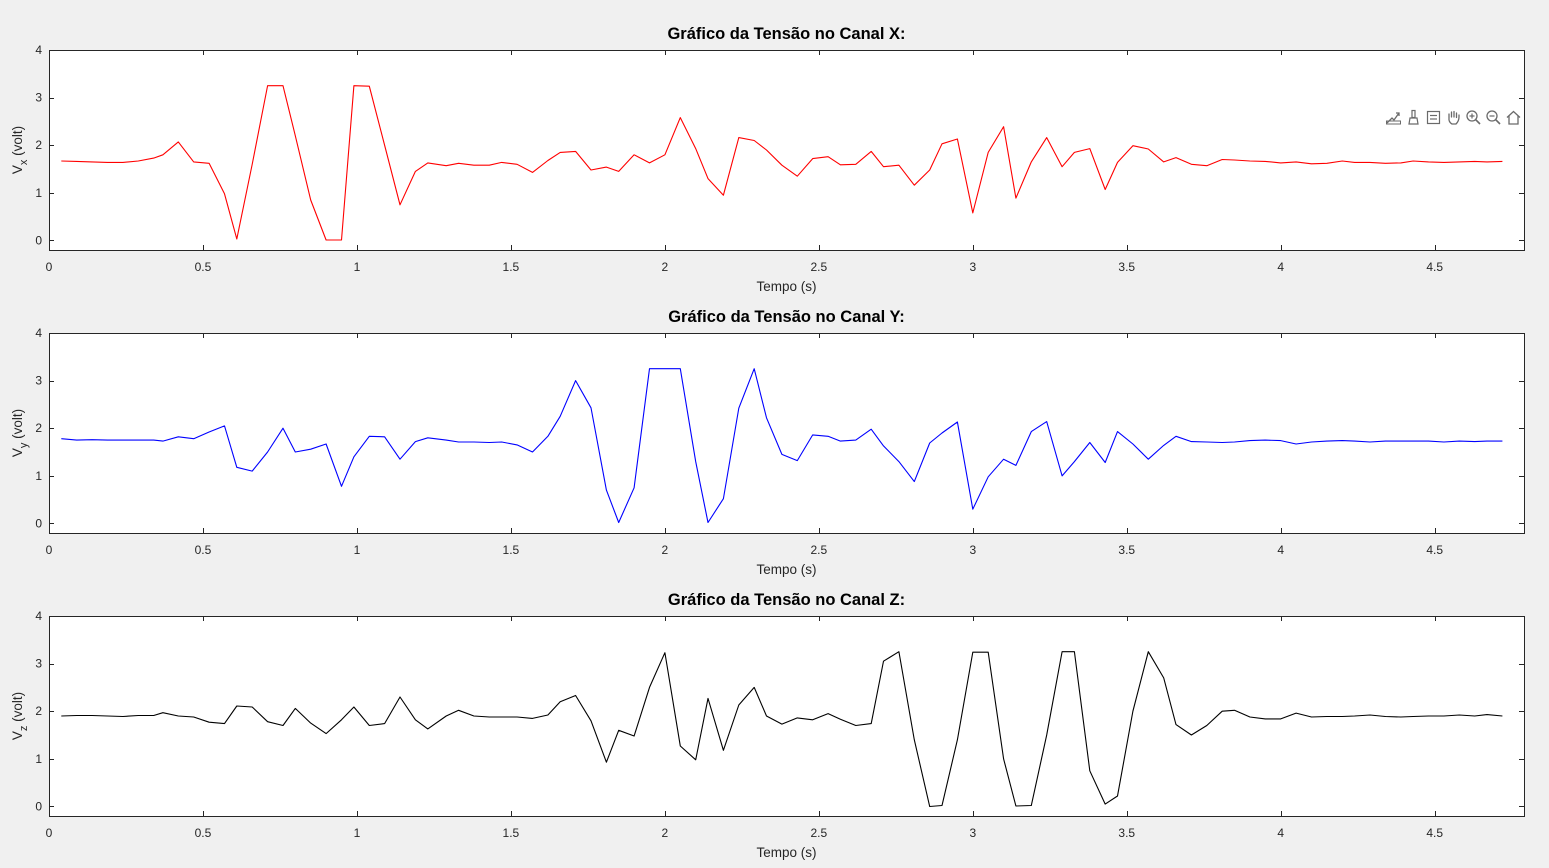 The width and height of the screenshot is (1549, 868). I want to click on chart-title: Gráfico da Tensão no Canal X:, so click(786, 34).